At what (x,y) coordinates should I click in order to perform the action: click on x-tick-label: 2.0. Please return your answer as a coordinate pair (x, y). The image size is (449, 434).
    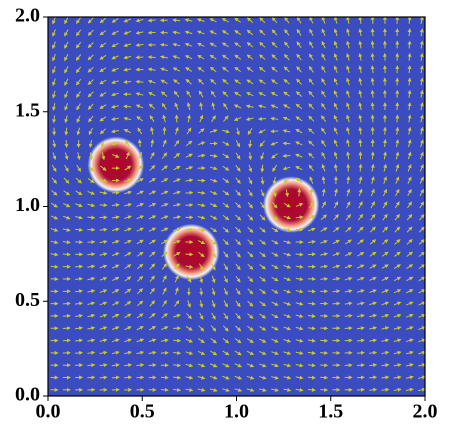
    Looking at the image, I should click on (425, 412).